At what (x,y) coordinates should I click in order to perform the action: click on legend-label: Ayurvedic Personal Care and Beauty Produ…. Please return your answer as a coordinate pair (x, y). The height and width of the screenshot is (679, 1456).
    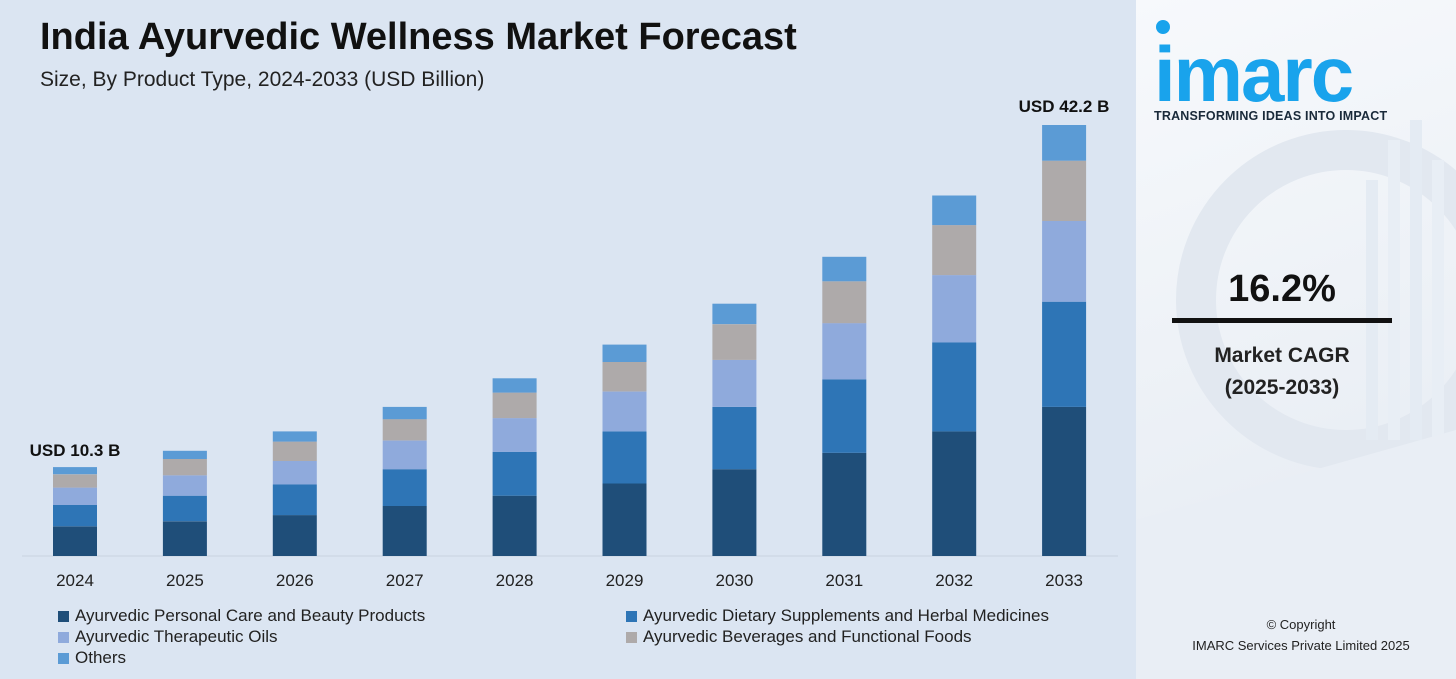
    Looking at the image, I should click on (250, 615).